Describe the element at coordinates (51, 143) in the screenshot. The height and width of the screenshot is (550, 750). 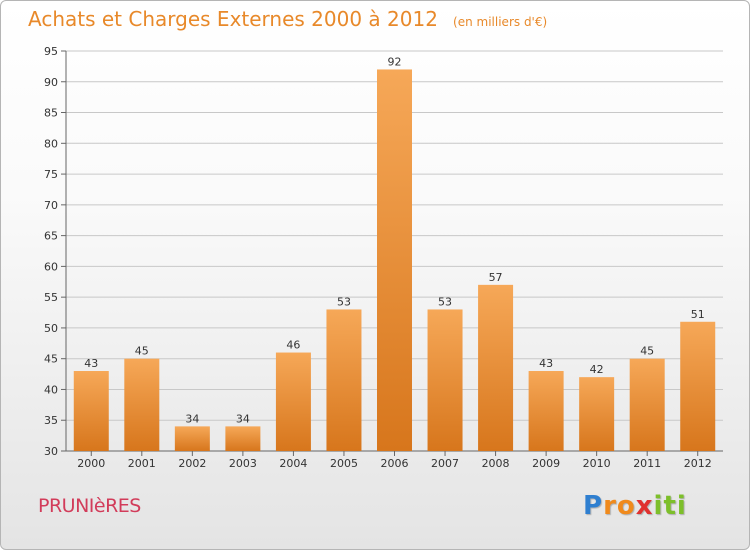
I see `y-tick-label: 80` at that location.